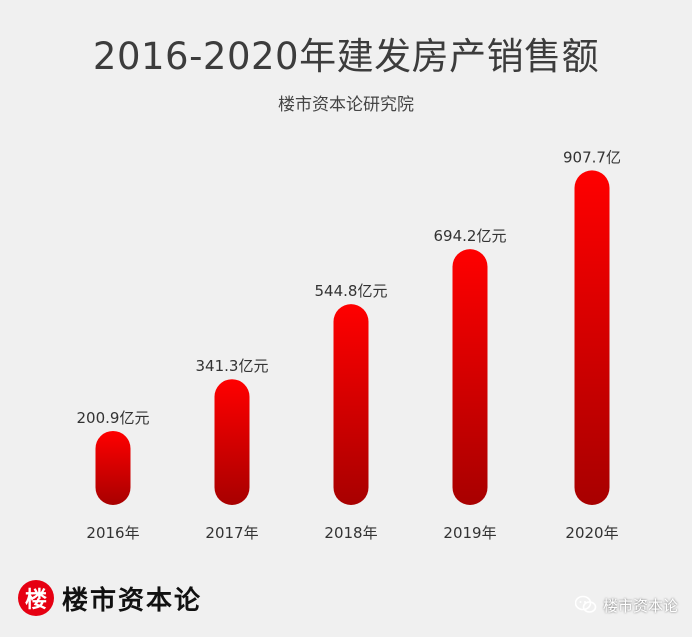 The height and width of the screenshot is (637, 692). What do you see at coordinates (469, 533) in the screenshot?
I see `category-label-3: 2019年` at bounding box center [469, 533].